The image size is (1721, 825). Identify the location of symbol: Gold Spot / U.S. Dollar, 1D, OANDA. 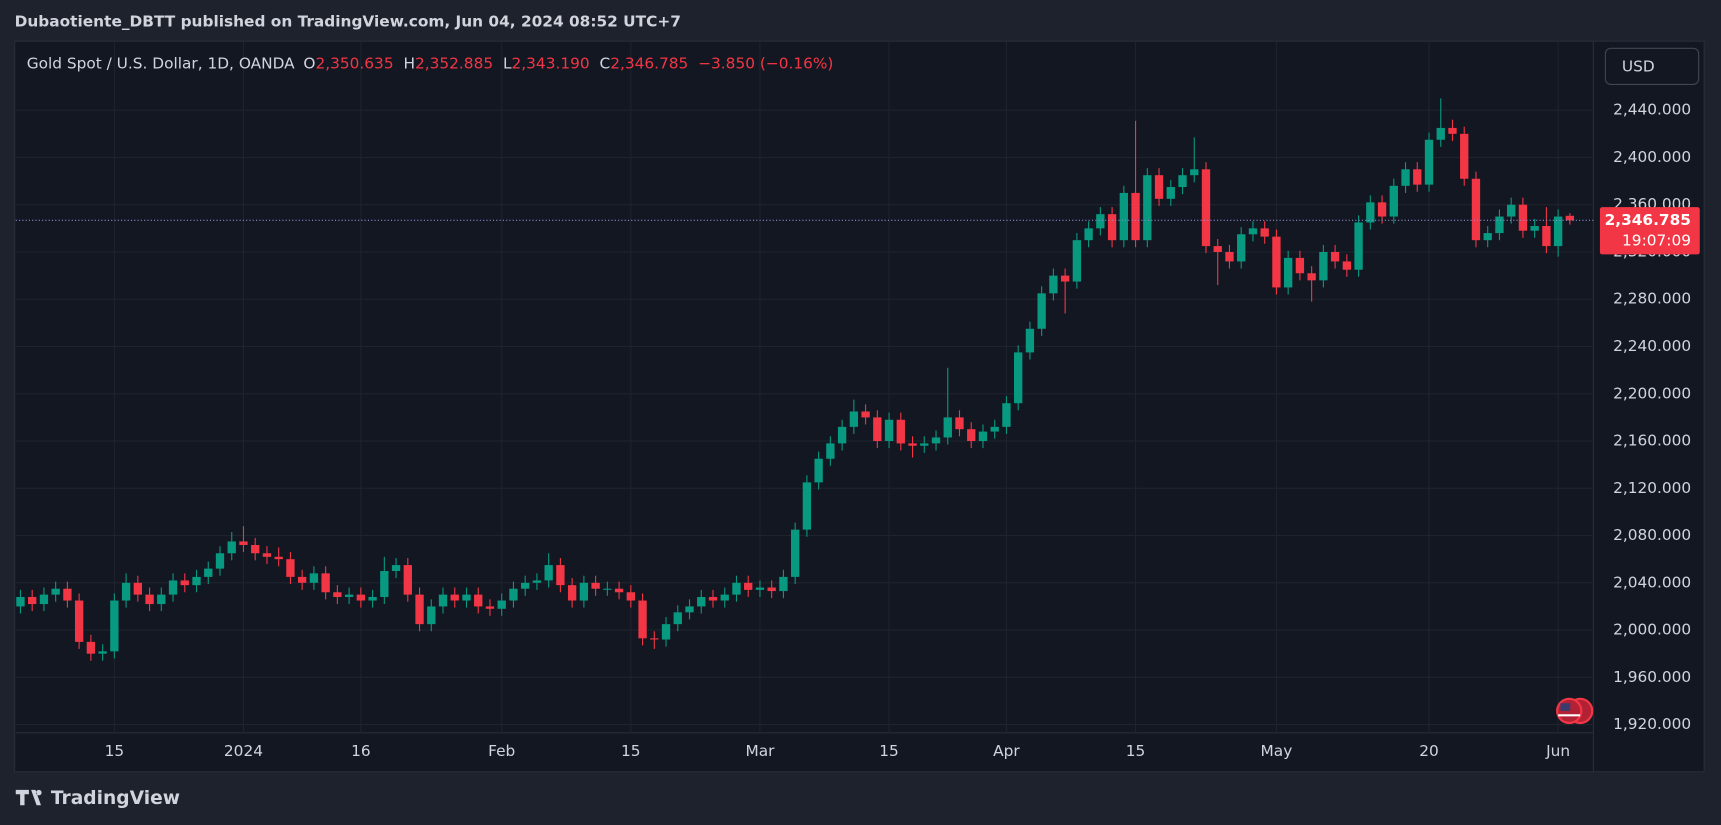
(161, 63).